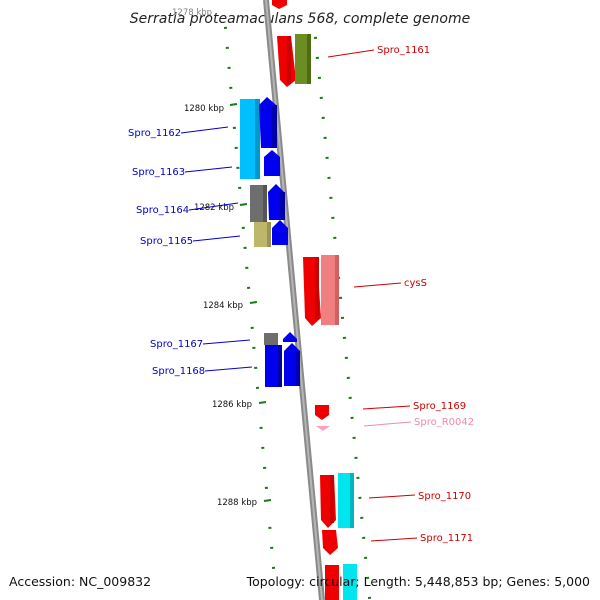 The width and height of the screenshot is (600, 600). I want to click on gene-bottom-red, so click(332, 582).